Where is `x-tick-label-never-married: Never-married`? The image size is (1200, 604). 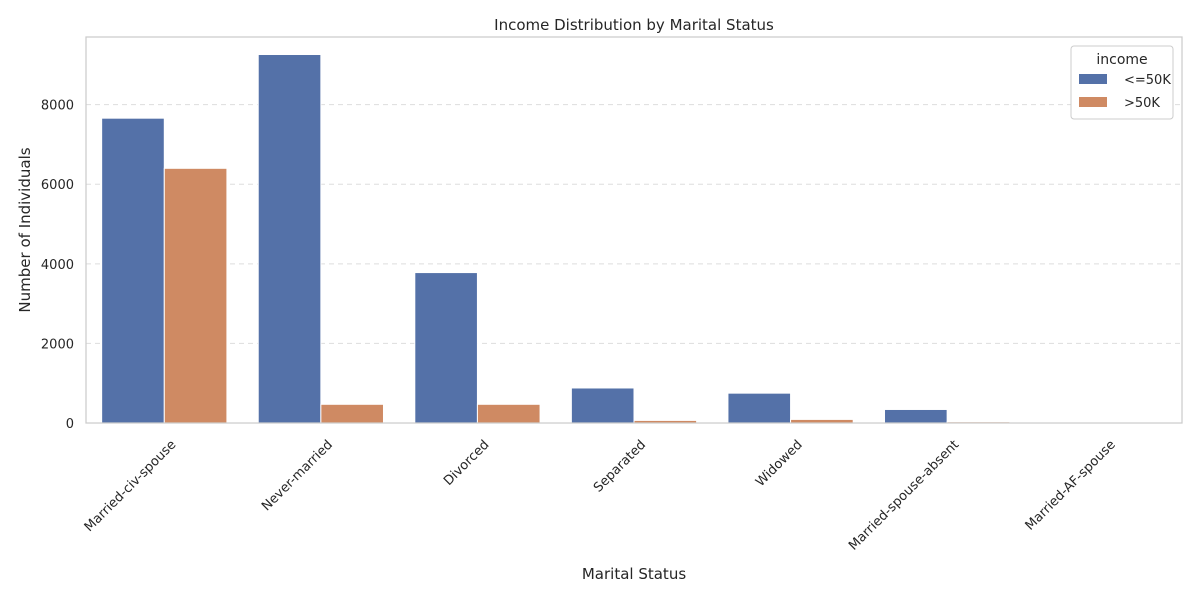
x-tick-label-never-married: Never-married is located at coordinates (297, 475).